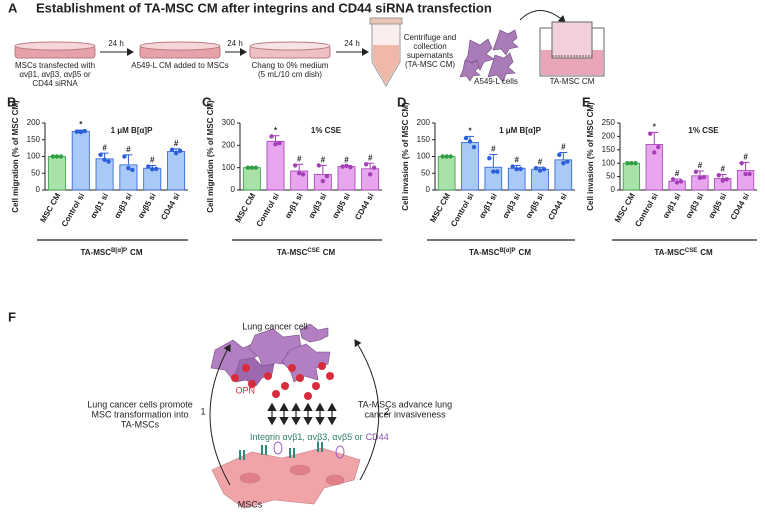 Image resolution: width=765 pixels, height=513 pixels. I want to click on y-tick-label: 50, so click(610, 176).